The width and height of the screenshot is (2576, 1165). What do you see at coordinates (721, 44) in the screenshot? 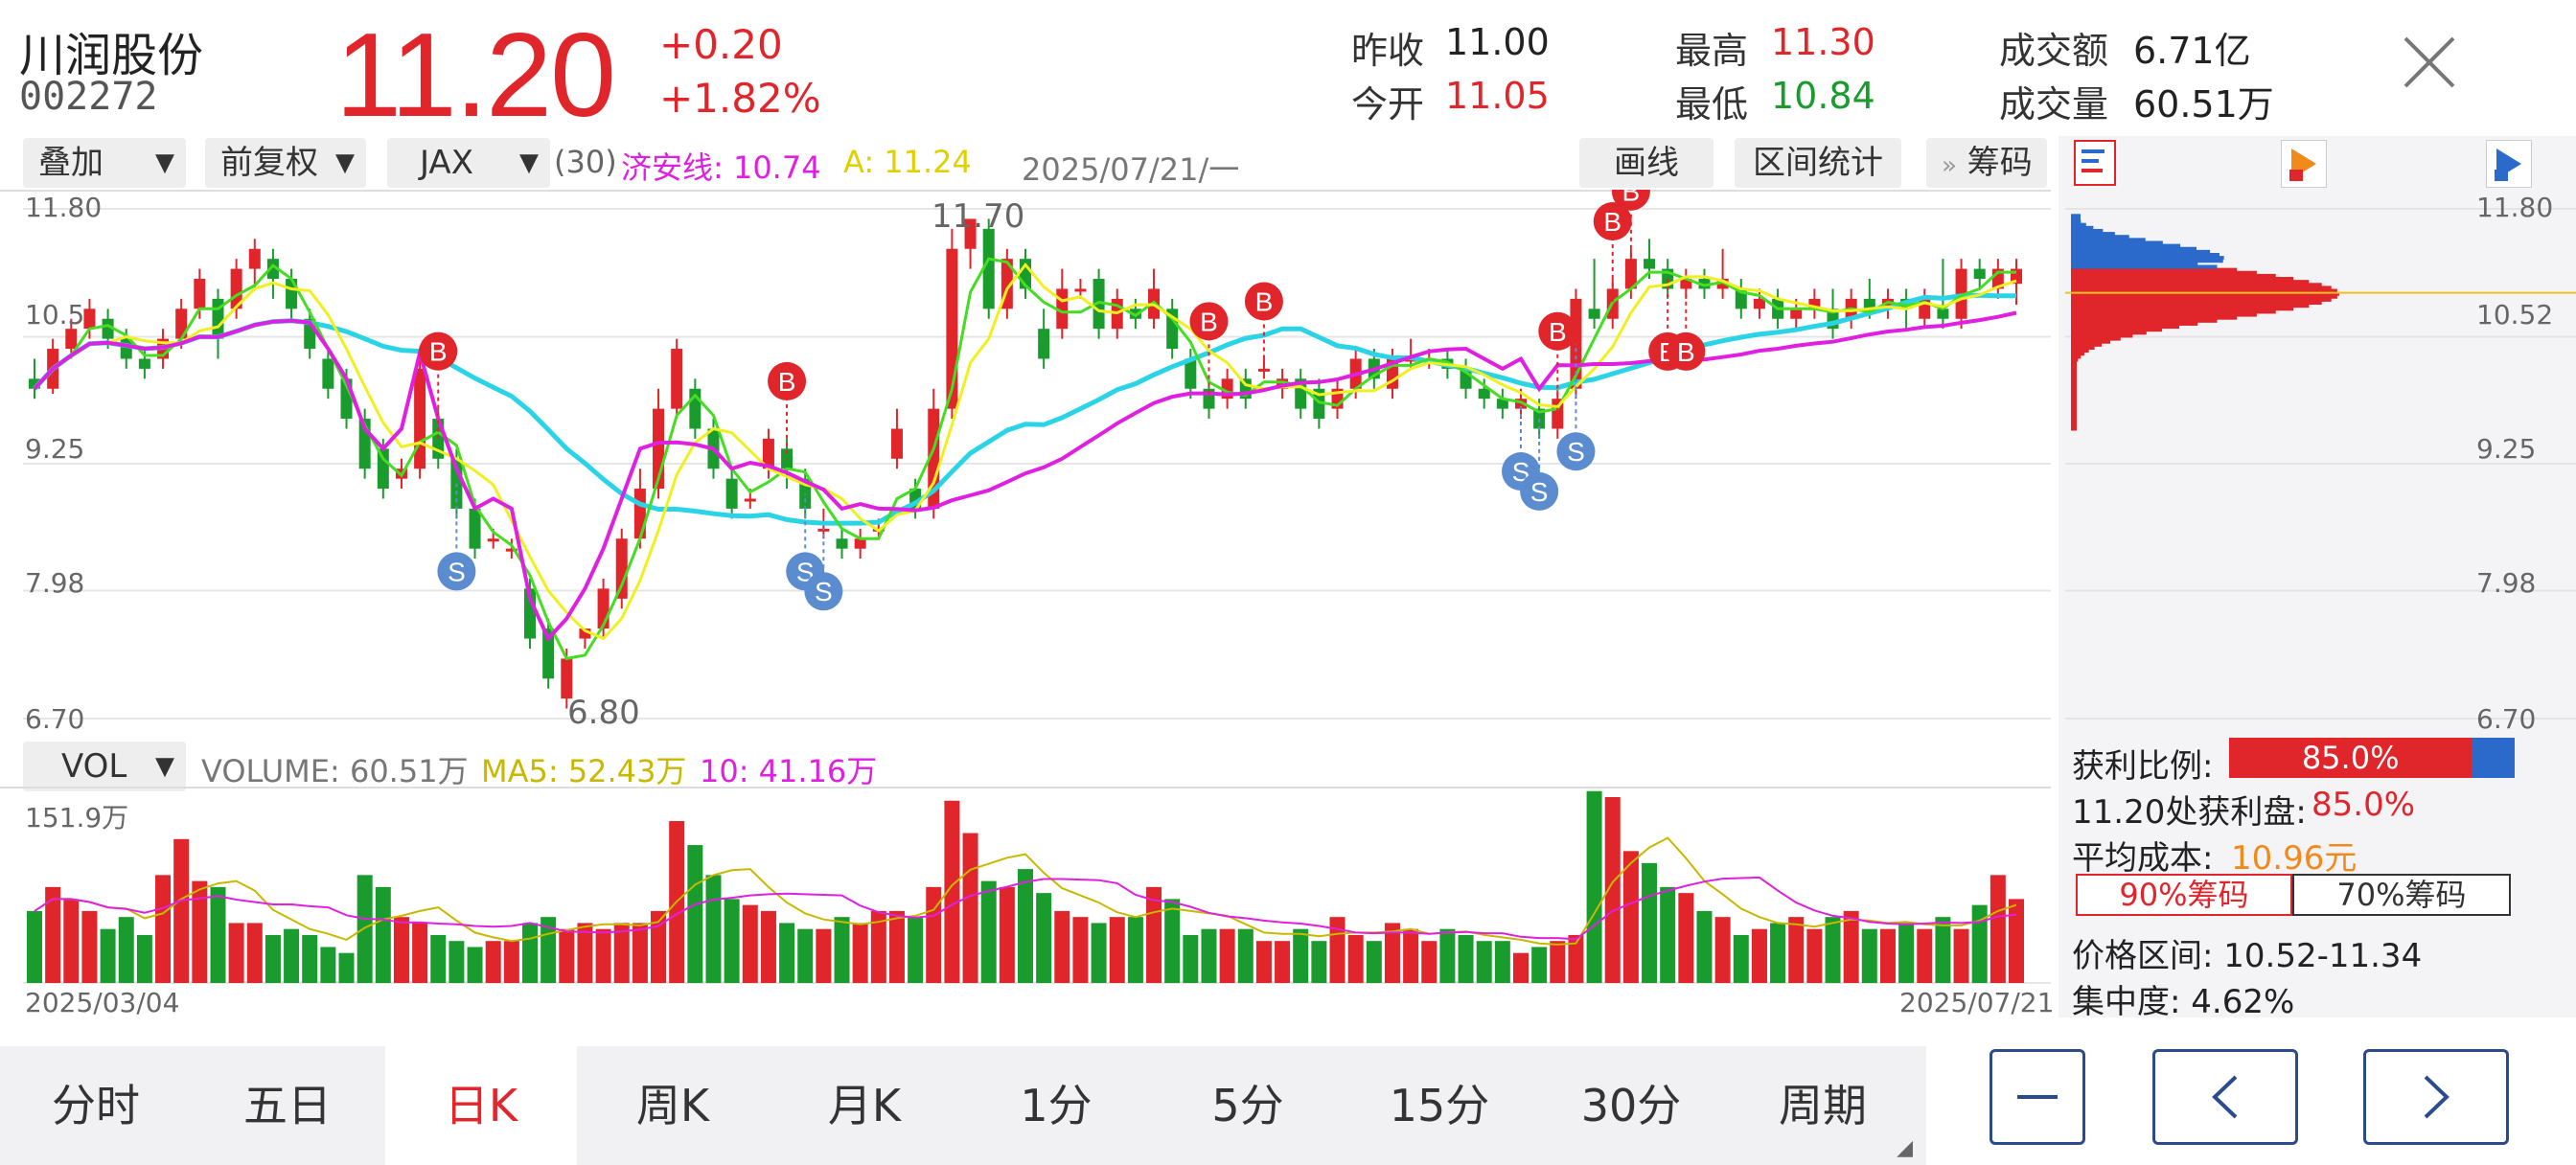
I see `price-change: +0.20` at bounding box center [721, 44].